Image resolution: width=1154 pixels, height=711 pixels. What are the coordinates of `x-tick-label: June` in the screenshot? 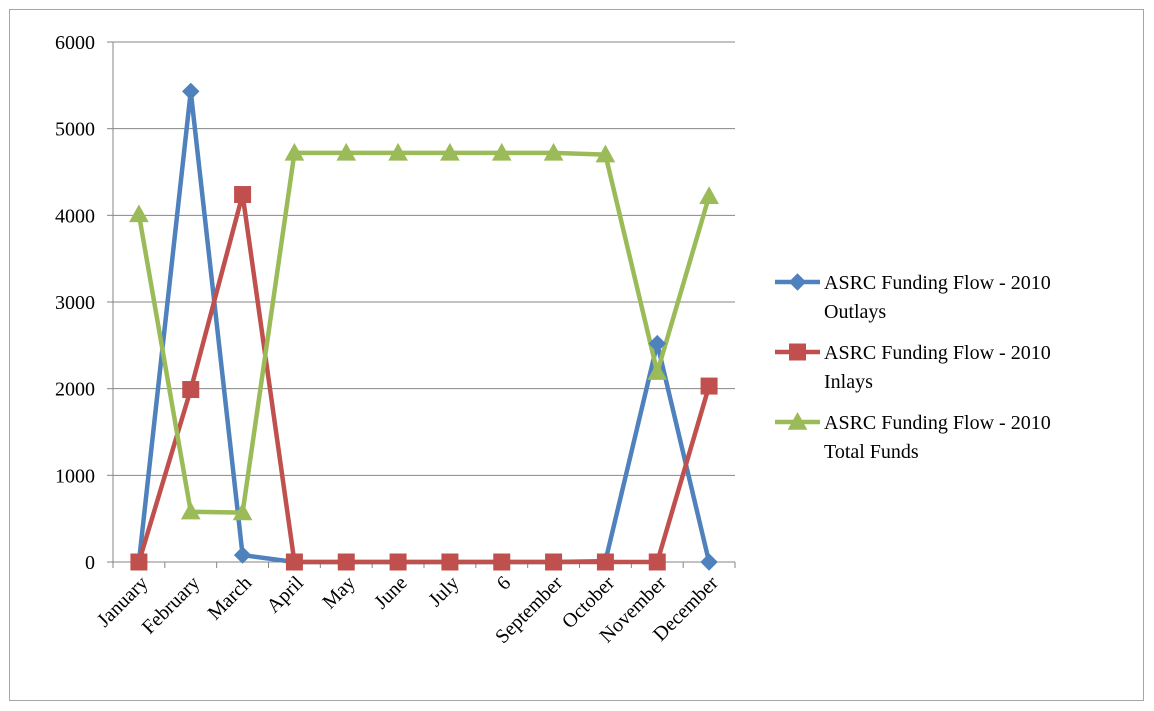 It's located at (391, 593).